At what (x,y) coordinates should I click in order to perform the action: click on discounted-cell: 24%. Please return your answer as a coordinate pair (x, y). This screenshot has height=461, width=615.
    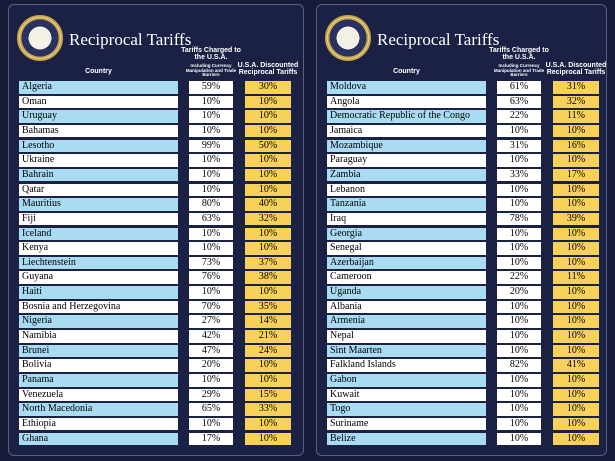
    Looking at the image, I should click on (268, 351).